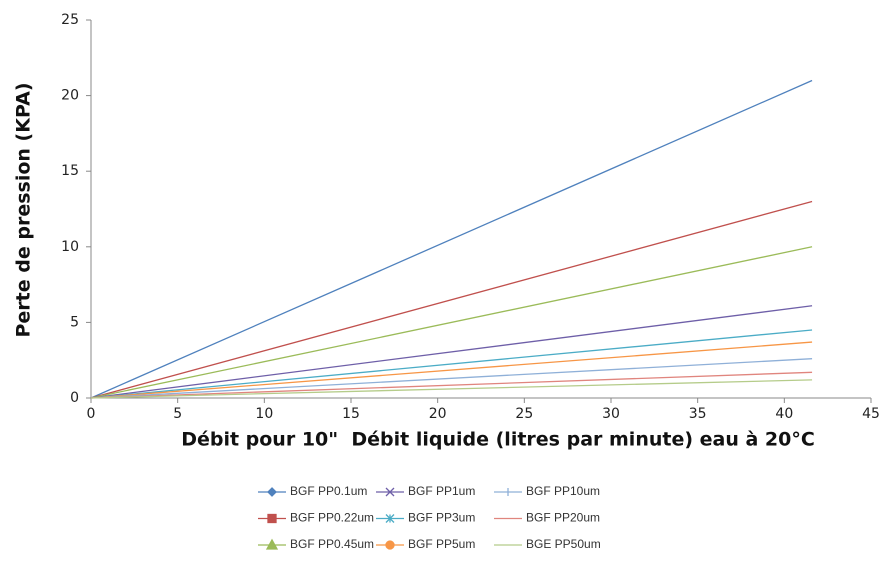 The image size is (882, 582). Describe the element at coordinates (328, 491) in the screenshot. I see `legend-label: BGF PP0.1um` at that location.